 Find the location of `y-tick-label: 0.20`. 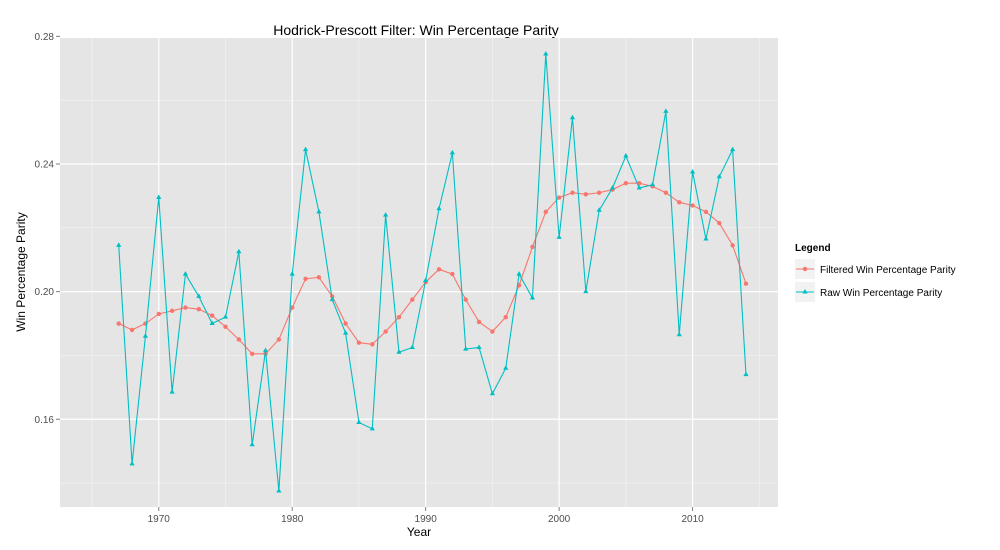

y-tick-label: 0.20 is located at coordinates (45, 292).